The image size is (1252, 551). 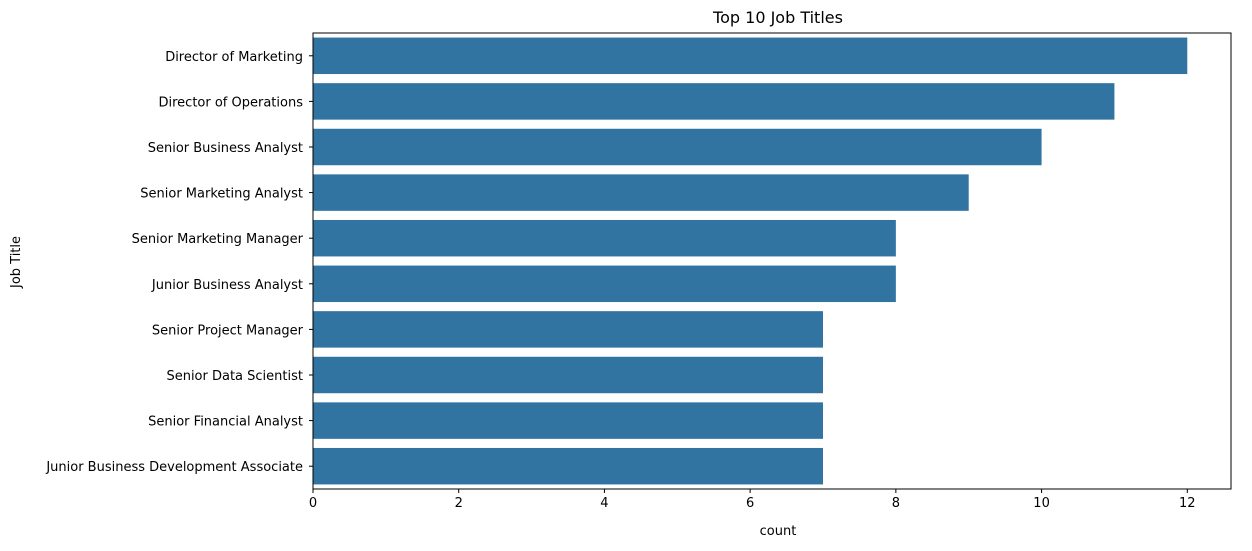 I want to click on y-tick-label: Junior Business Development Associate, so click(x=174, y=467).